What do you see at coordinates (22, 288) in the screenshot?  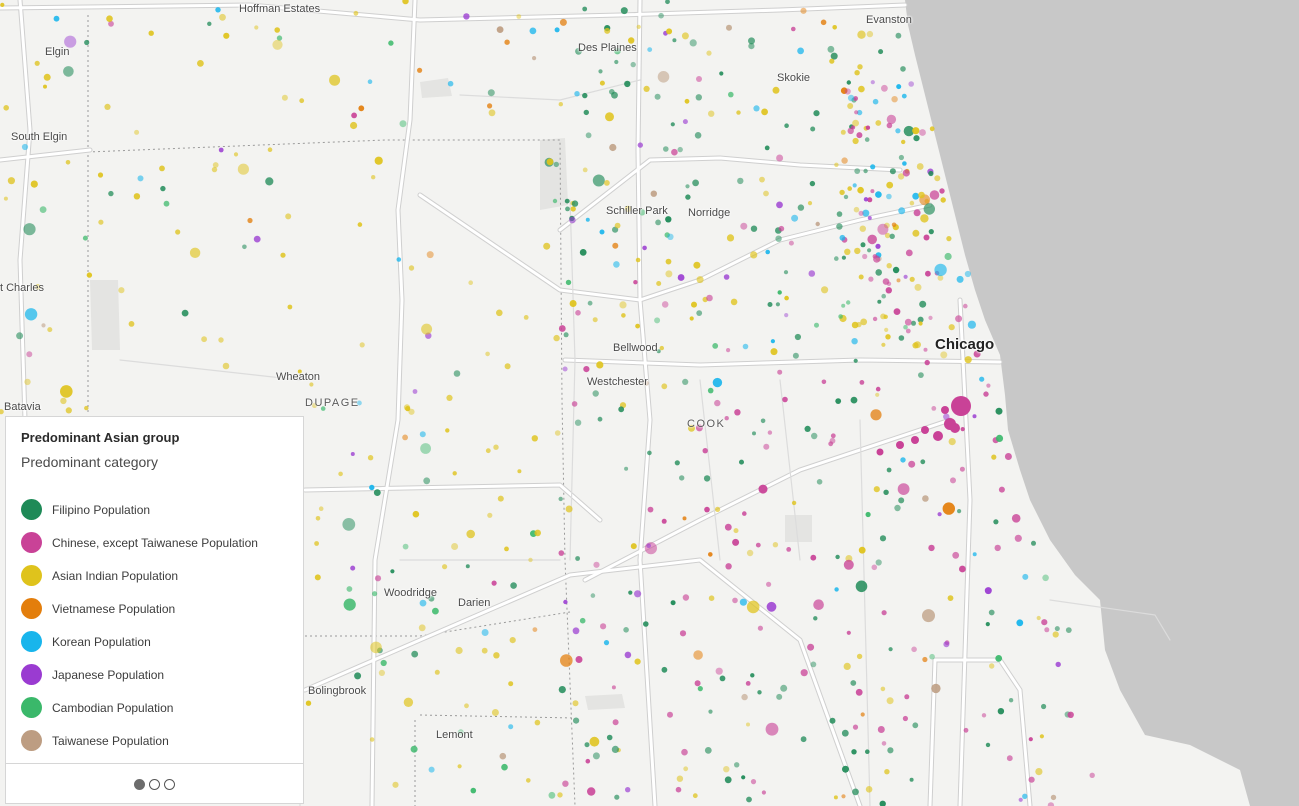 I see `place-label-st-charles: t Charles` at bounding box center [22, 288].